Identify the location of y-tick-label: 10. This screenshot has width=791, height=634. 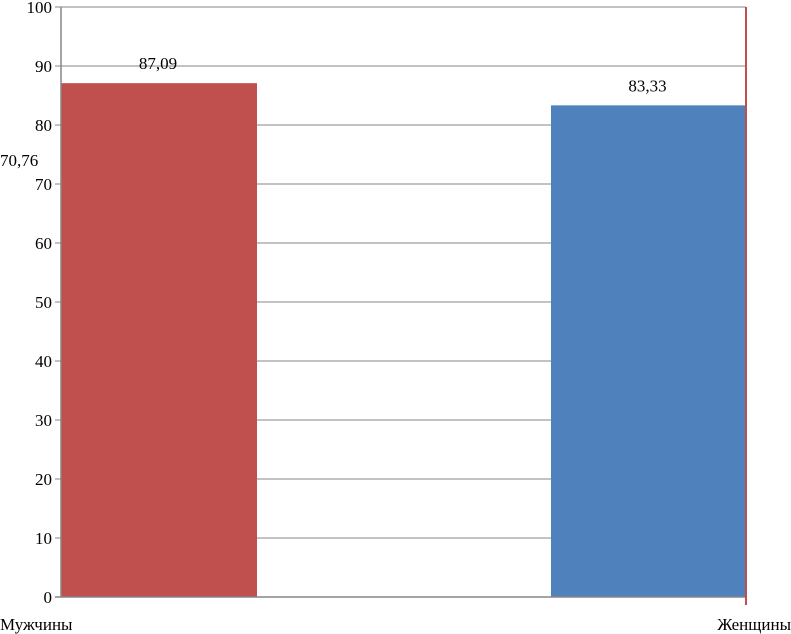
(43, 538).